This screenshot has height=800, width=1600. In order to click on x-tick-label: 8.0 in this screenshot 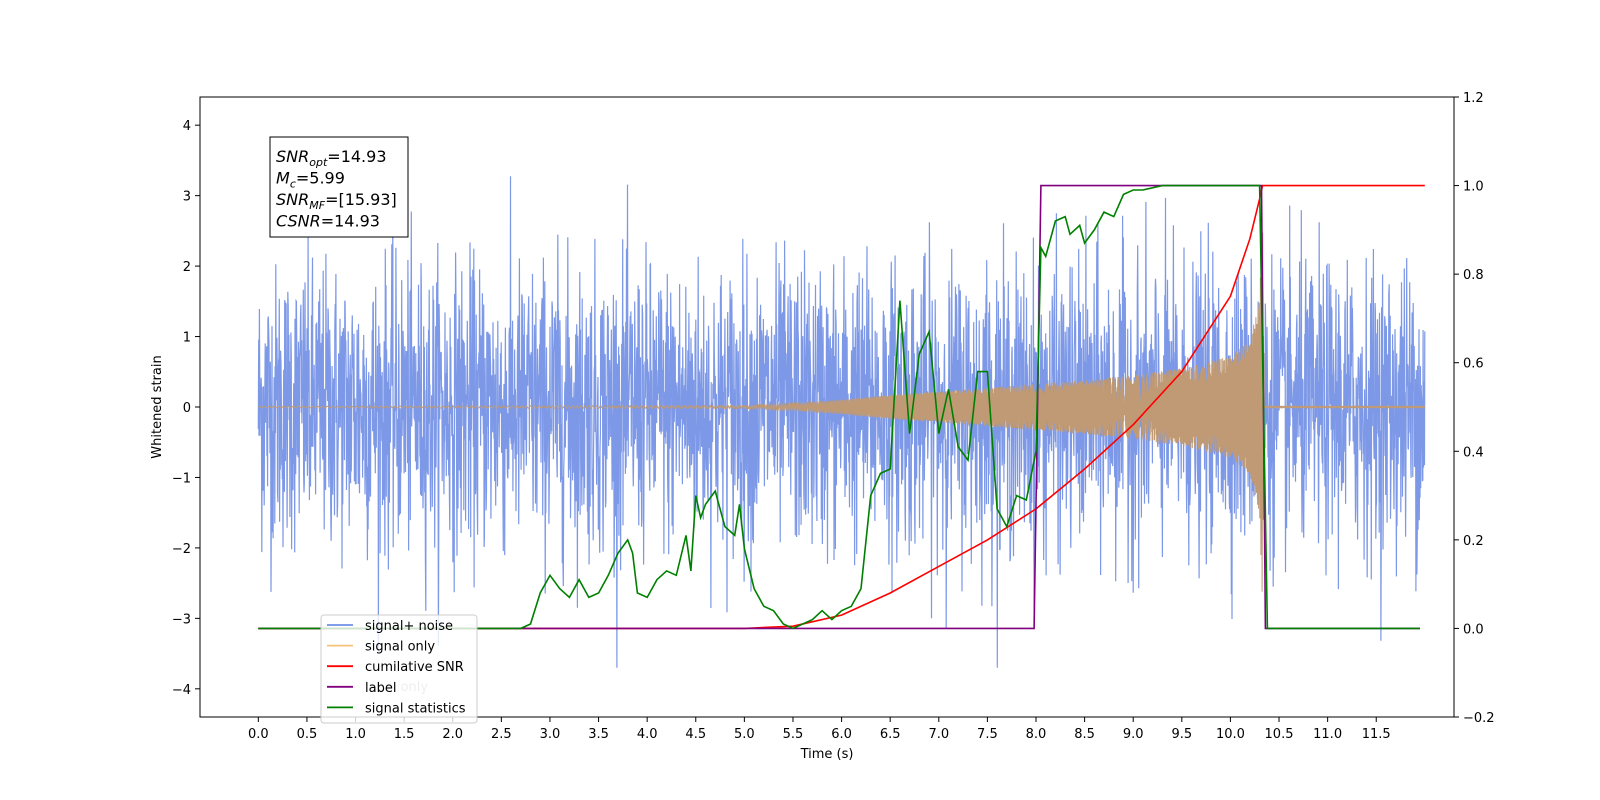, I will do `click(1036, 734)`.